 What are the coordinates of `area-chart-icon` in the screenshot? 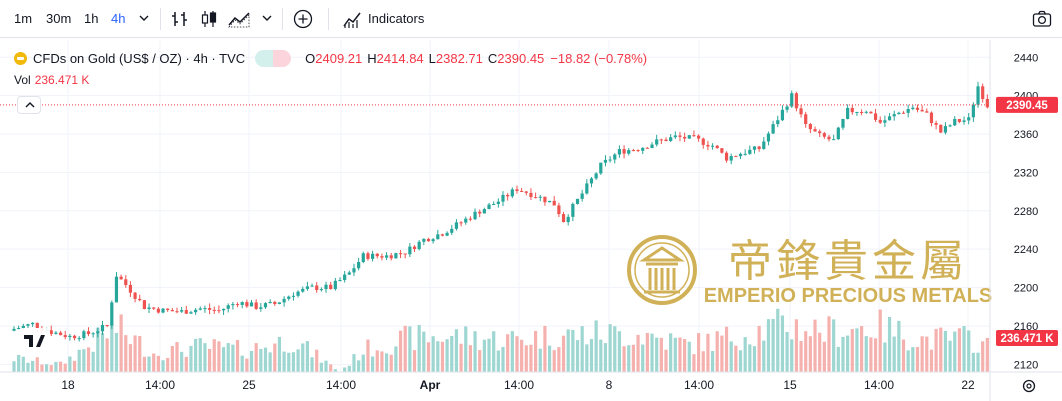 It's located at (240, 19).